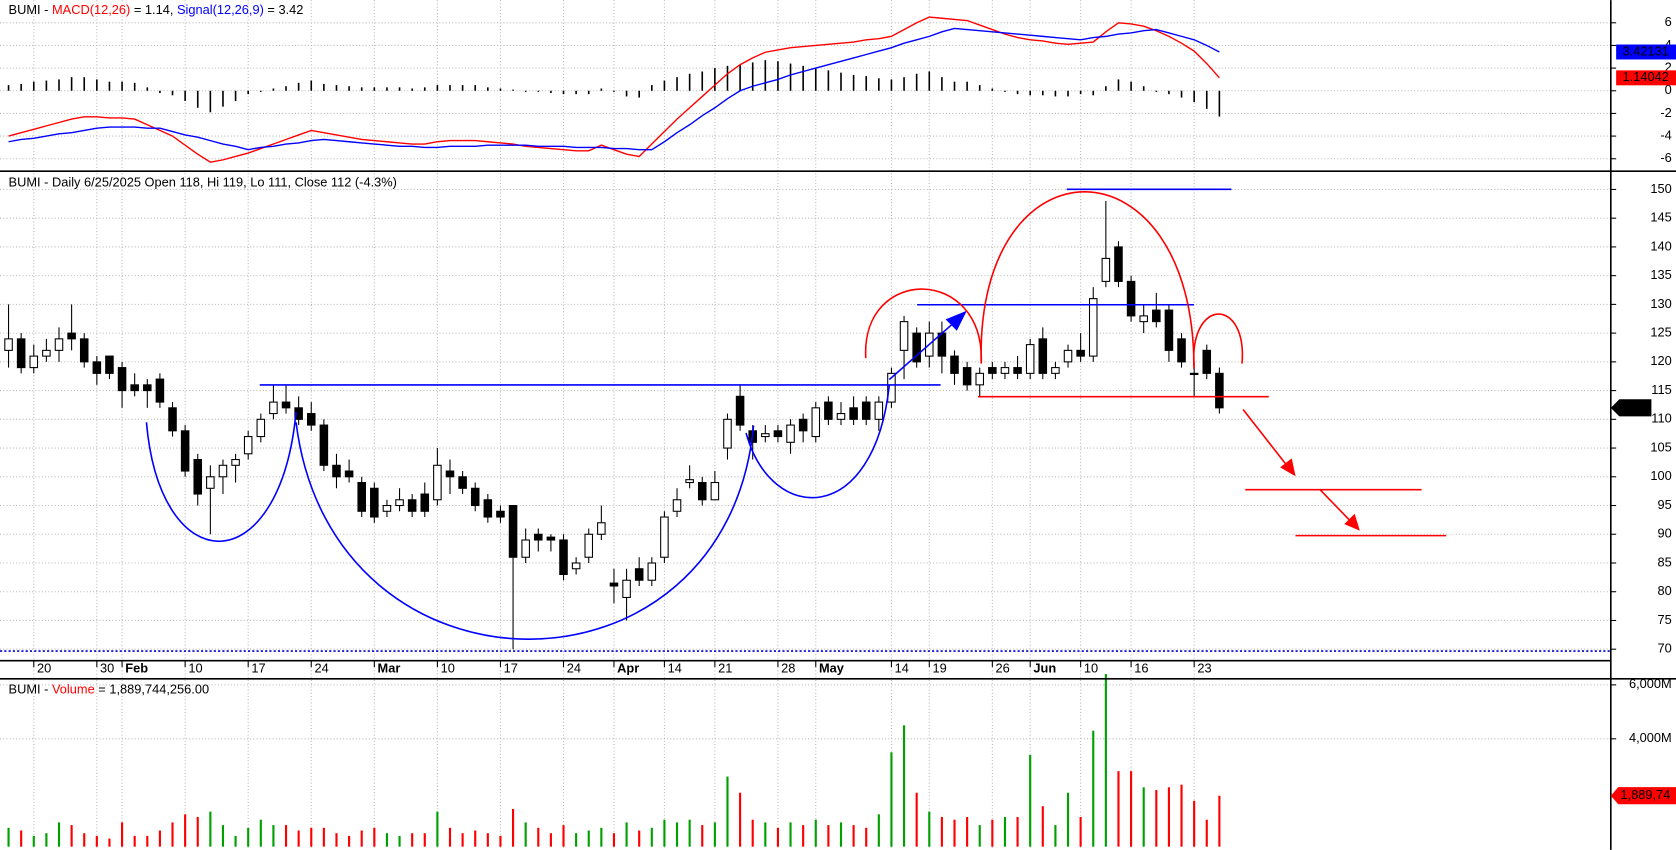  What do you see at coordinates (73, 689) in the screenshot?
I see `title-part: Volume` at bounding box center [73, 689].